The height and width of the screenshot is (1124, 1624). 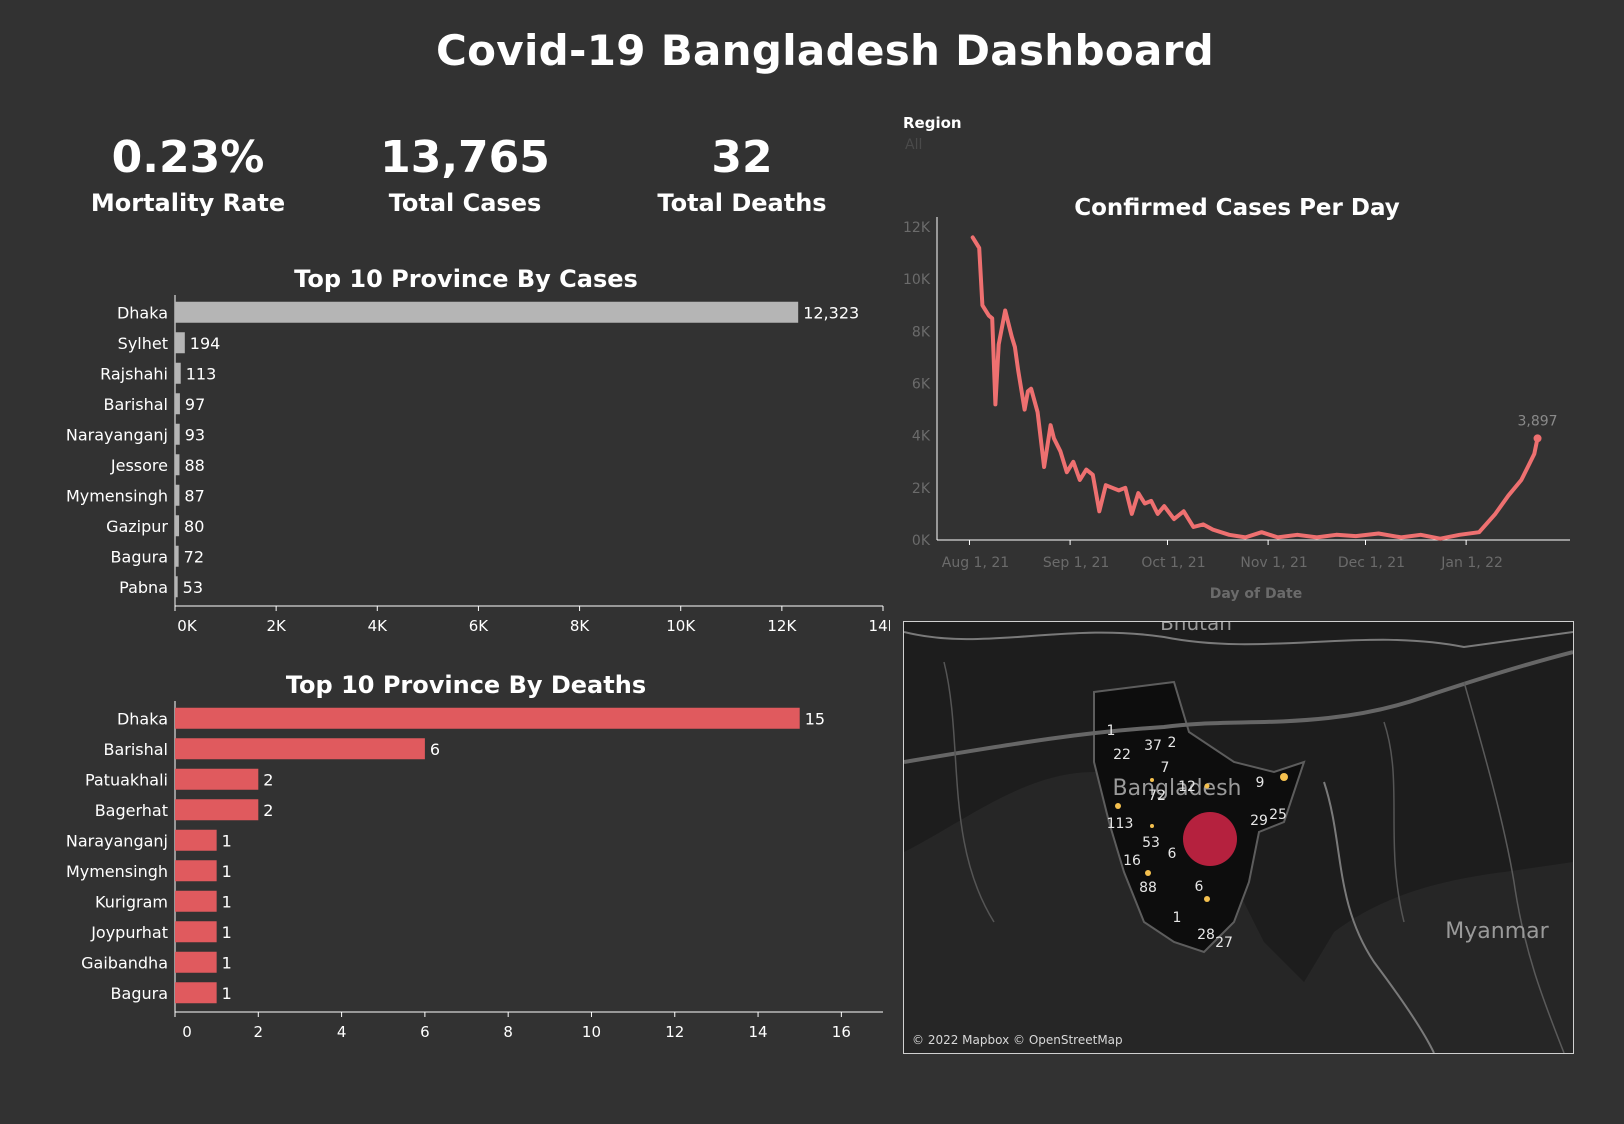 I want to click on category-label: Pabna, so click(x=143, y=587).